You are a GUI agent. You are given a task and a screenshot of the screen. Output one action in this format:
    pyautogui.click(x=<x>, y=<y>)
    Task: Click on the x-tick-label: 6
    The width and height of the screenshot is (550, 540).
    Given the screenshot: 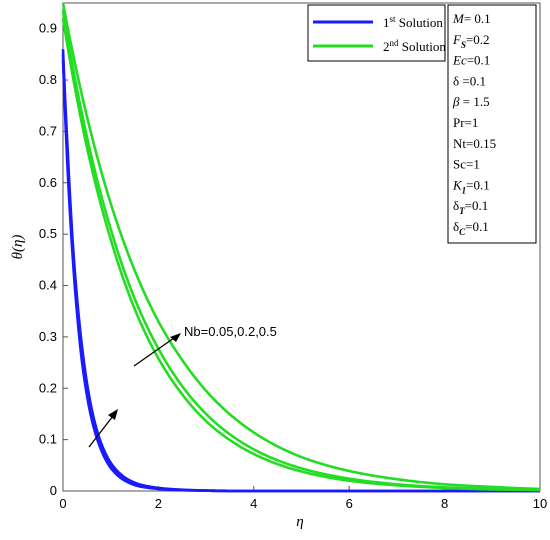 What is the action you would take?
    pyautogui.click(x=349, y=503)
    